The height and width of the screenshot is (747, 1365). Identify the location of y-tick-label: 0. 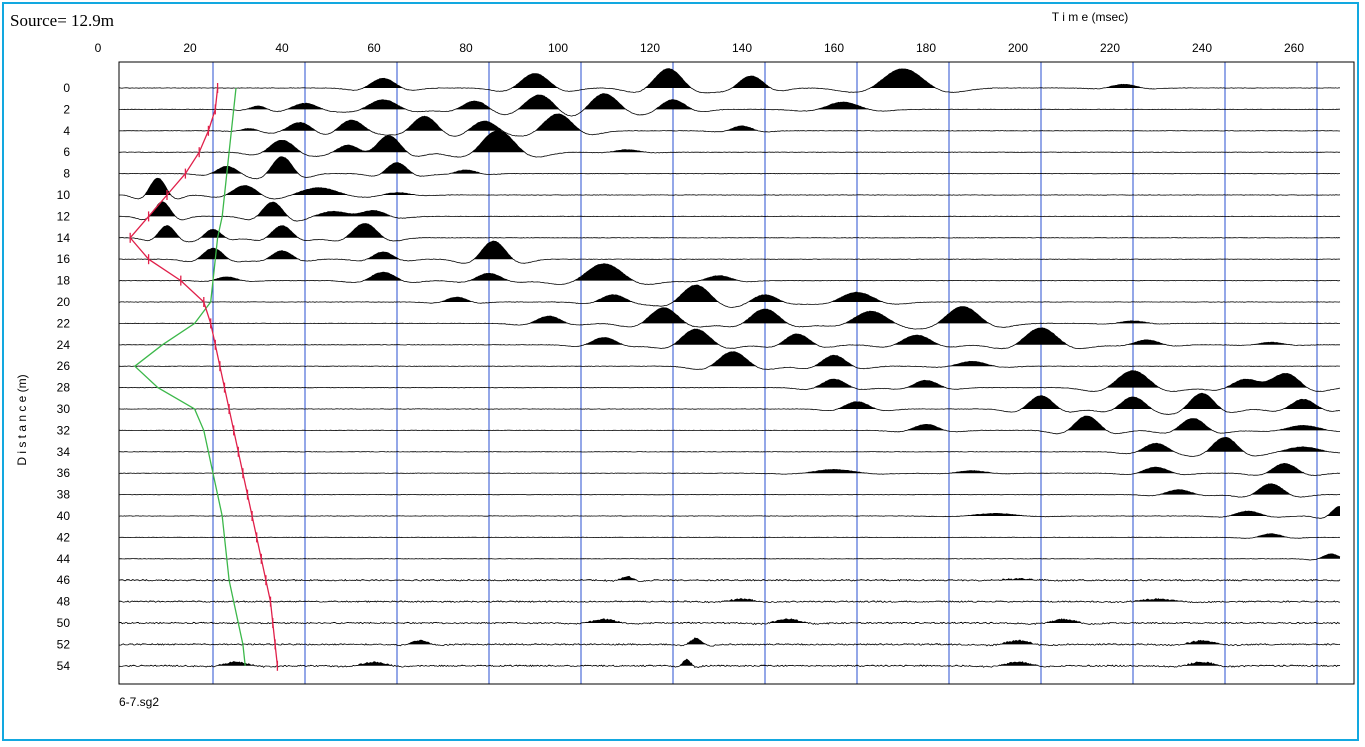
(66, 88).